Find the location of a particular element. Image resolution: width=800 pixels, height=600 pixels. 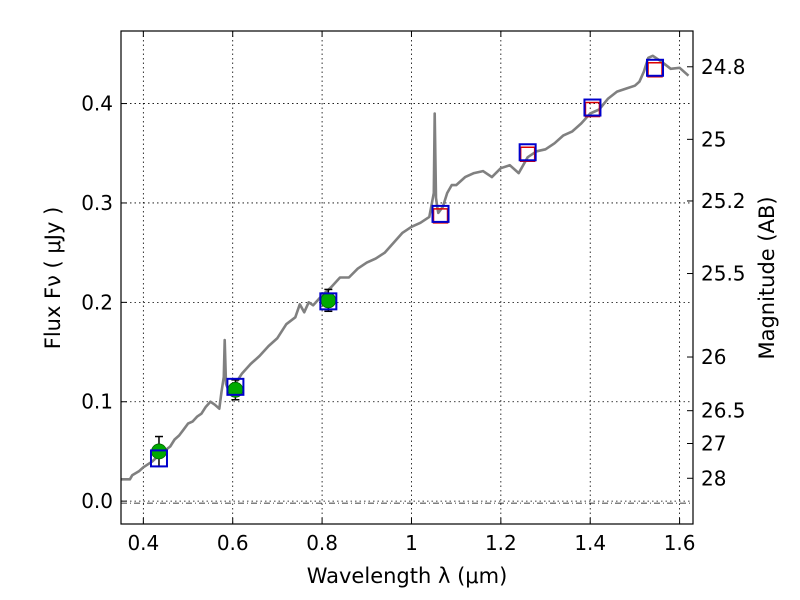

right-tick-label: 24.8 is located at coordinates (723, 67).